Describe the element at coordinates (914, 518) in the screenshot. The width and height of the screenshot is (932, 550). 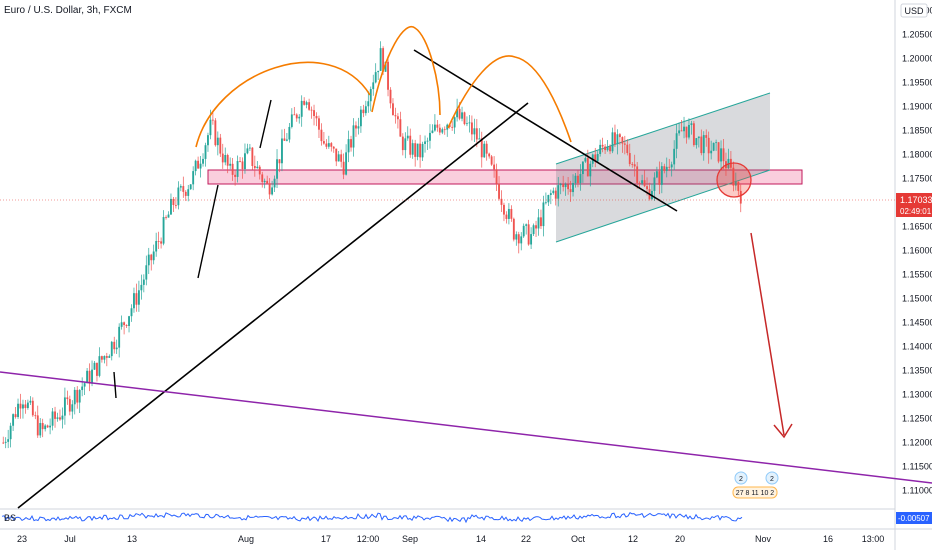
I see `indicator-value: -0.00507` at that location.